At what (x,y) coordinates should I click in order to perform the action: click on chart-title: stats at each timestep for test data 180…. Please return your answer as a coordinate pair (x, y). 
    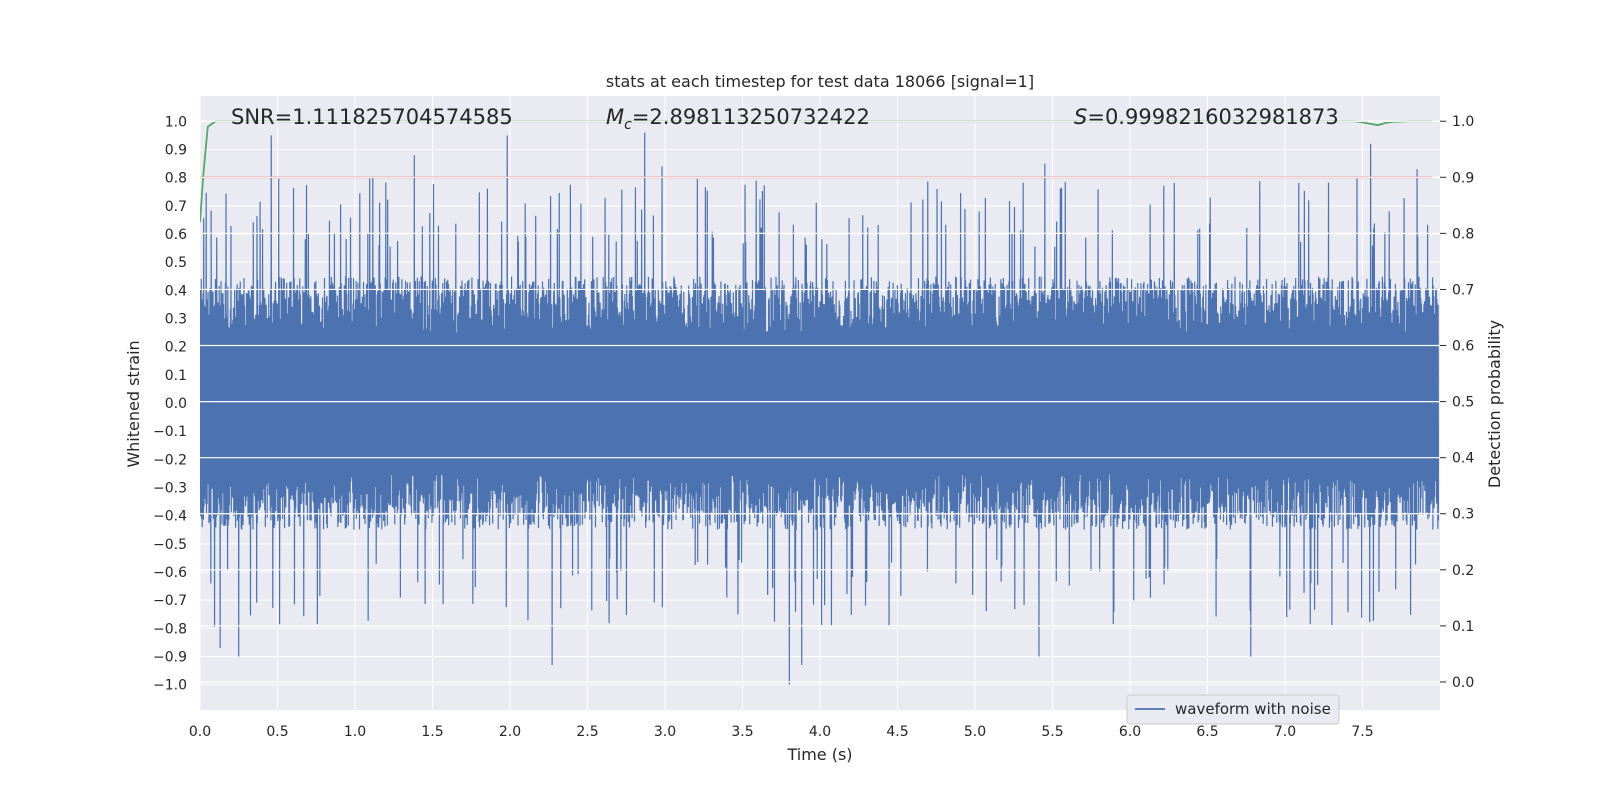
    Looking at the image, I should click on (820, 81).